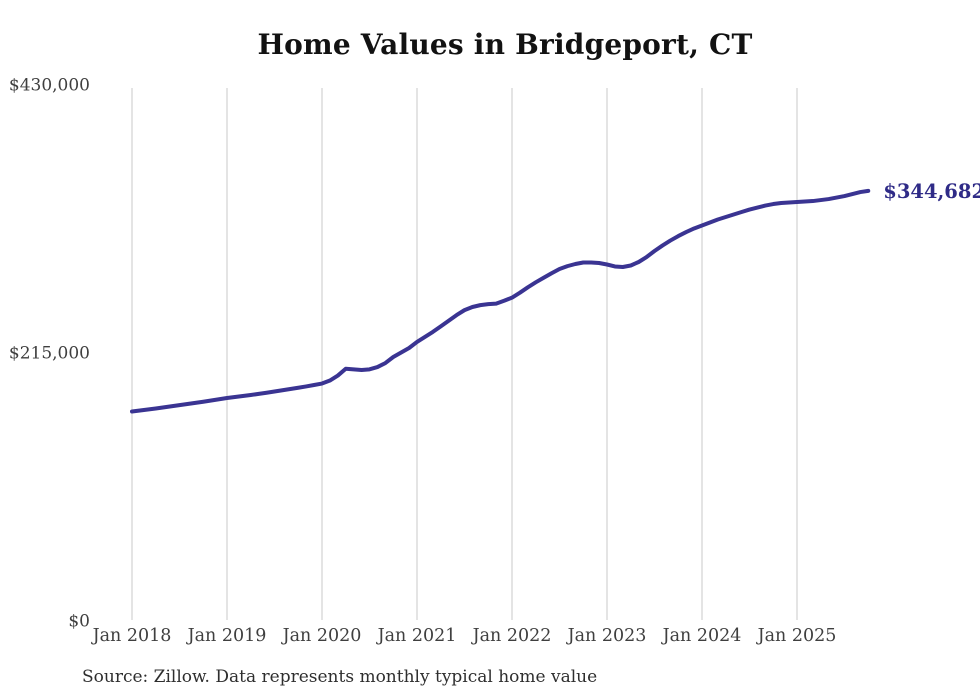  Describe the element at coordinates (49, 86) in the screenshot. I see `y-axis-tick-label: $430,000` at that location.